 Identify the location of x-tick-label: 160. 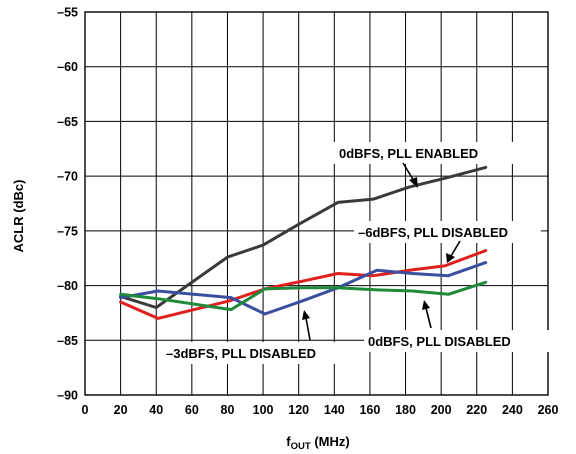
(369, 410).